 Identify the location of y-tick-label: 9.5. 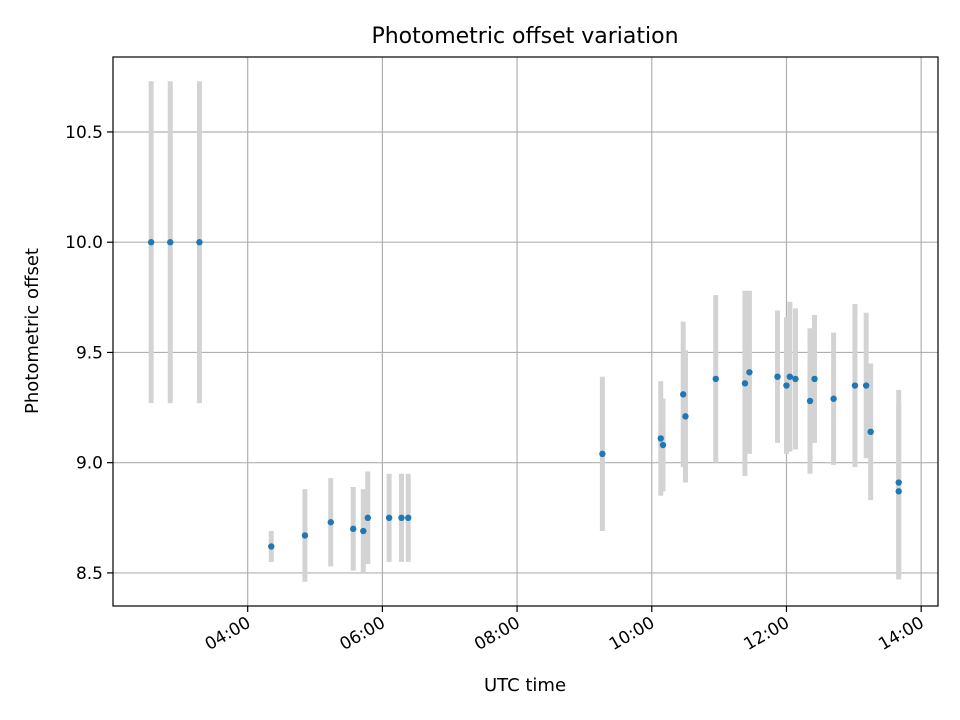
(89, 353).